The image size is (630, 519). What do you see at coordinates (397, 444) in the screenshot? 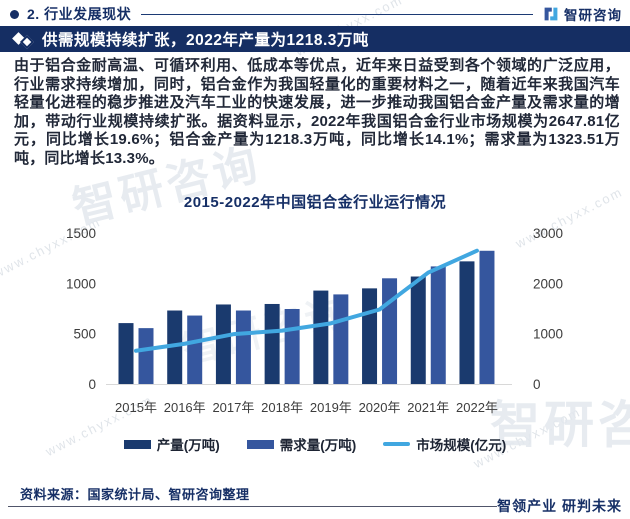
I see `market-size-line-swatch` at bounding box center [397, 444].